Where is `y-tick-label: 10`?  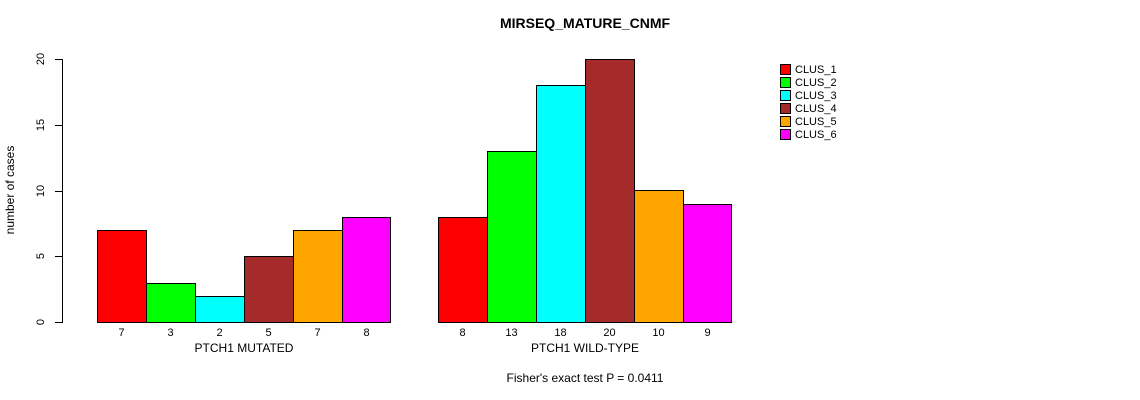
y-tick-label: 10 is located at coordinates (41, 191).